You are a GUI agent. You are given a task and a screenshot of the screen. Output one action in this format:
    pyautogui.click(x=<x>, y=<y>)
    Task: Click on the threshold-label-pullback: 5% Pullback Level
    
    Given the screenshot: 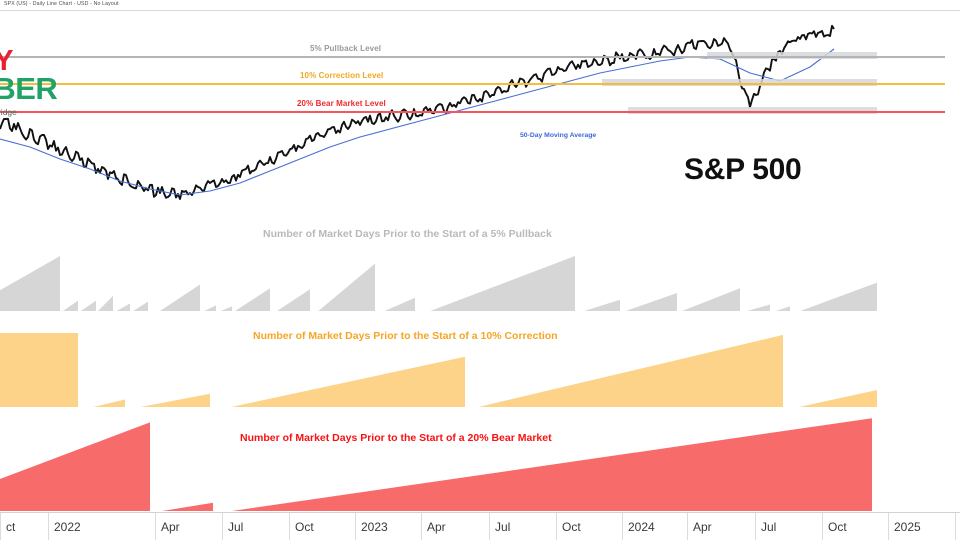 What is the action you would take?
    pyautogui.click(x=346, y=48)
    